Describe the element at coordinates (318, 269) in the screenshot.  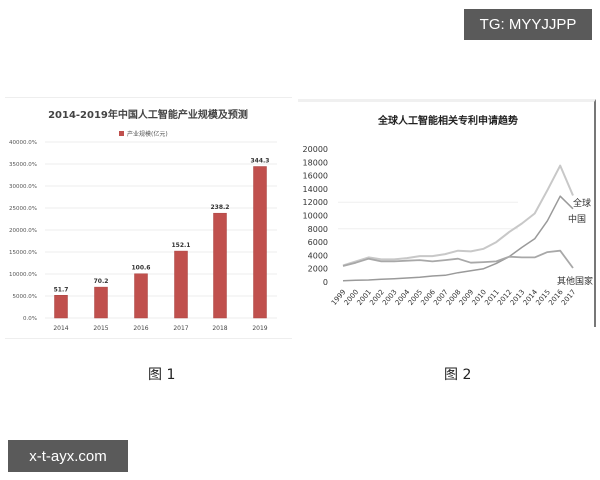
I see `y-tick-label: 2000` at that location.